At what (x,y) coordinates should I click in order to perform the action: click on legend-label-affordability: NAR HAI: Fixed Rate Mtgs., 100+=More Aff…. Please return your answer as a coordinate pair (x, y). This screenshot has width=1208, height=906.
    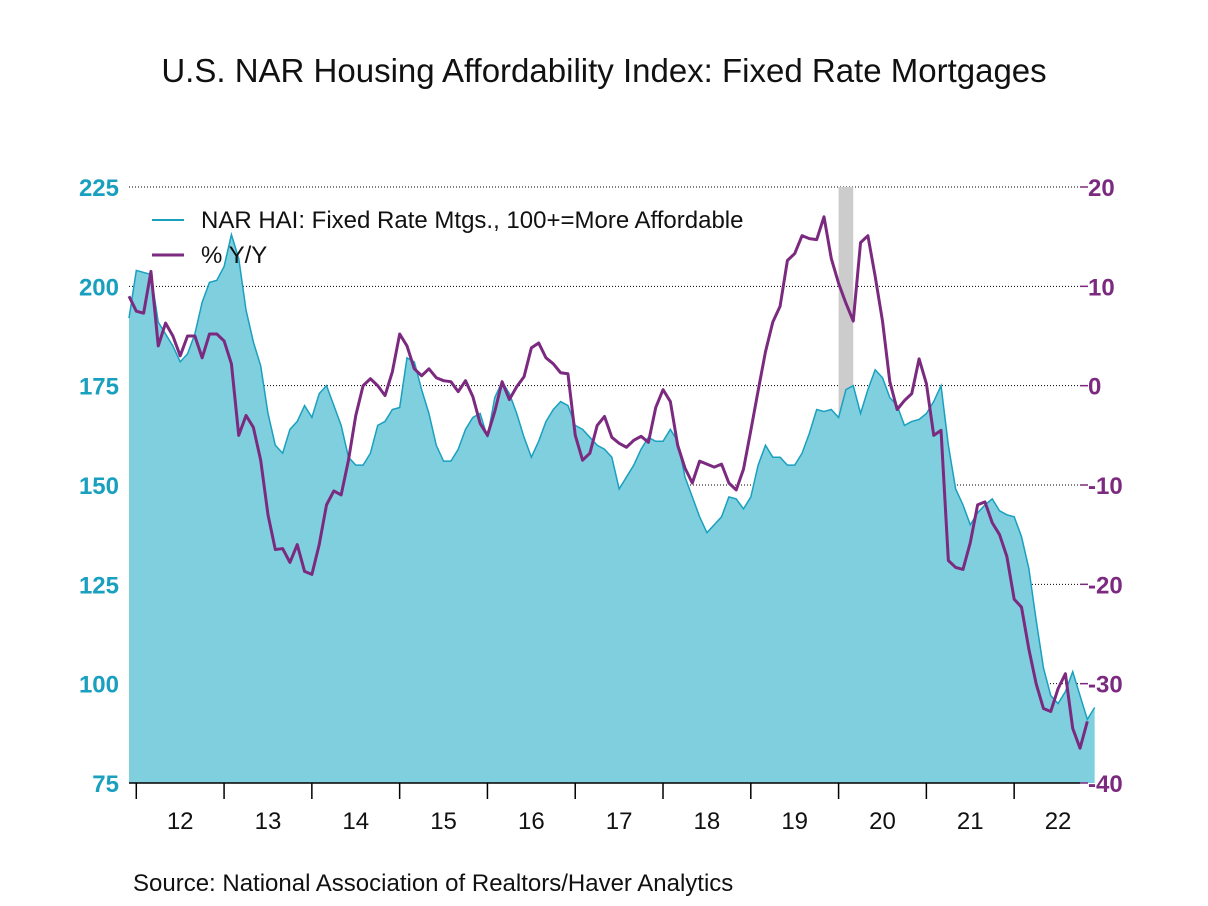
    Looking at the image, I should click on (472, 220).